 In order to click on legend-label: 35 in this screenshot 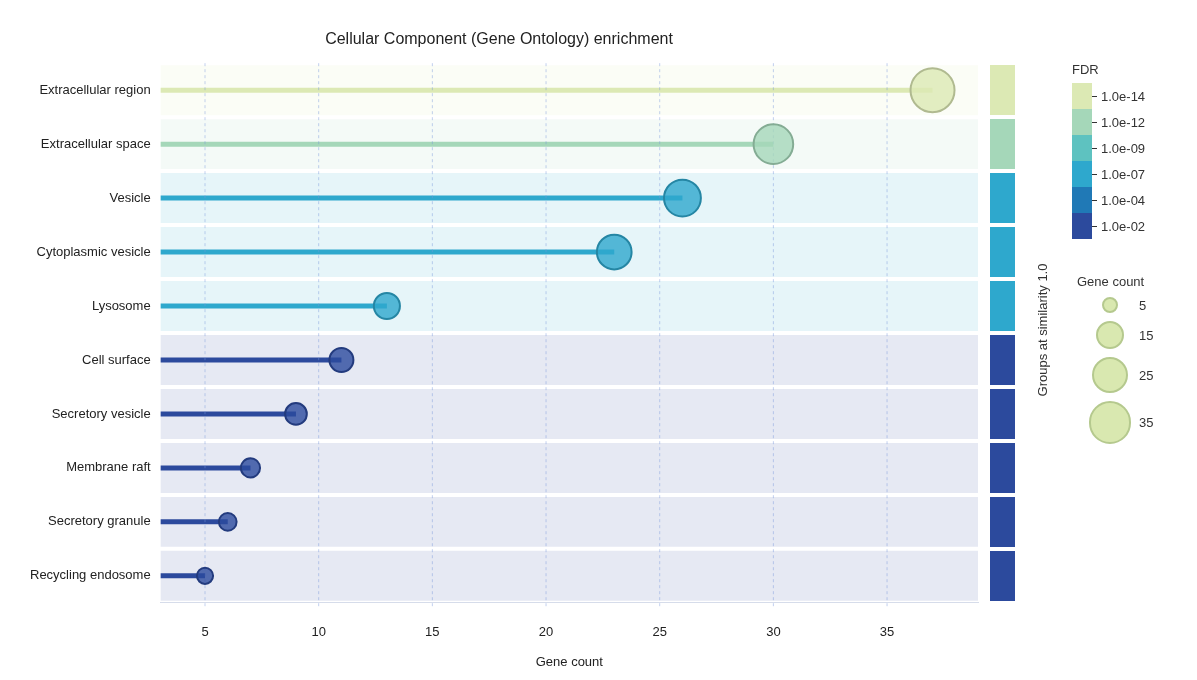, I will do `click(1146, 423)`.